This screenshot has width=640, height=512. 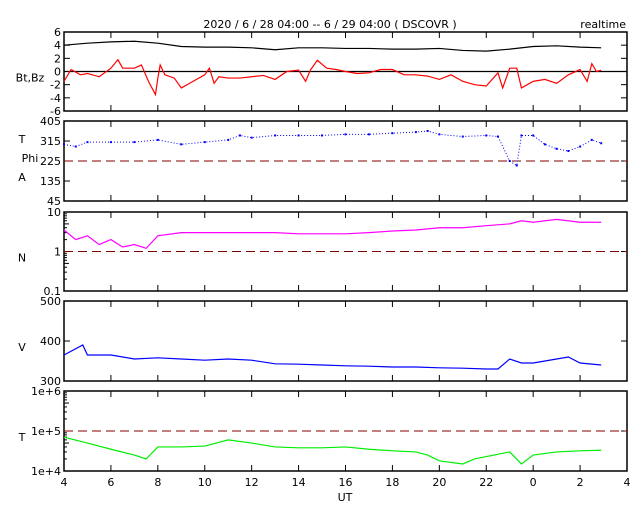 I want to click on y-tick-label: 400, so click(x=50, y=341).